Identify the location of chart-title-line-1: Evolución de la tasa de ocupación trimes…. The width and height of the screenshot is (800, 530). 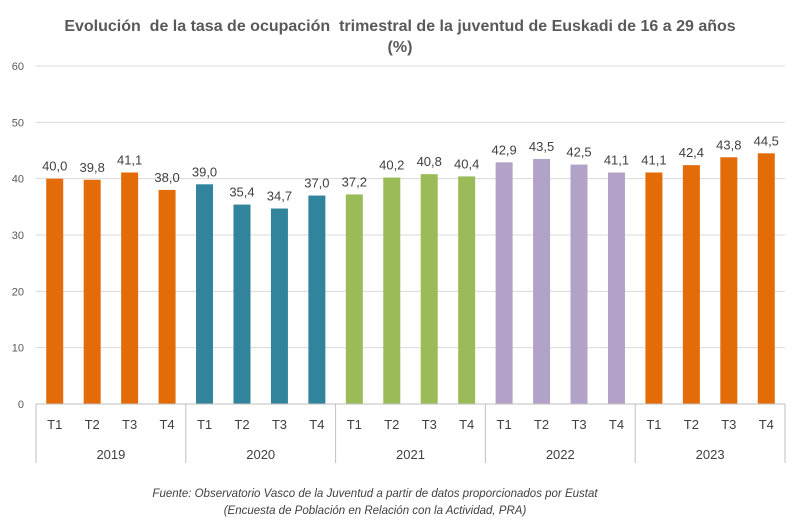
(400, 26).